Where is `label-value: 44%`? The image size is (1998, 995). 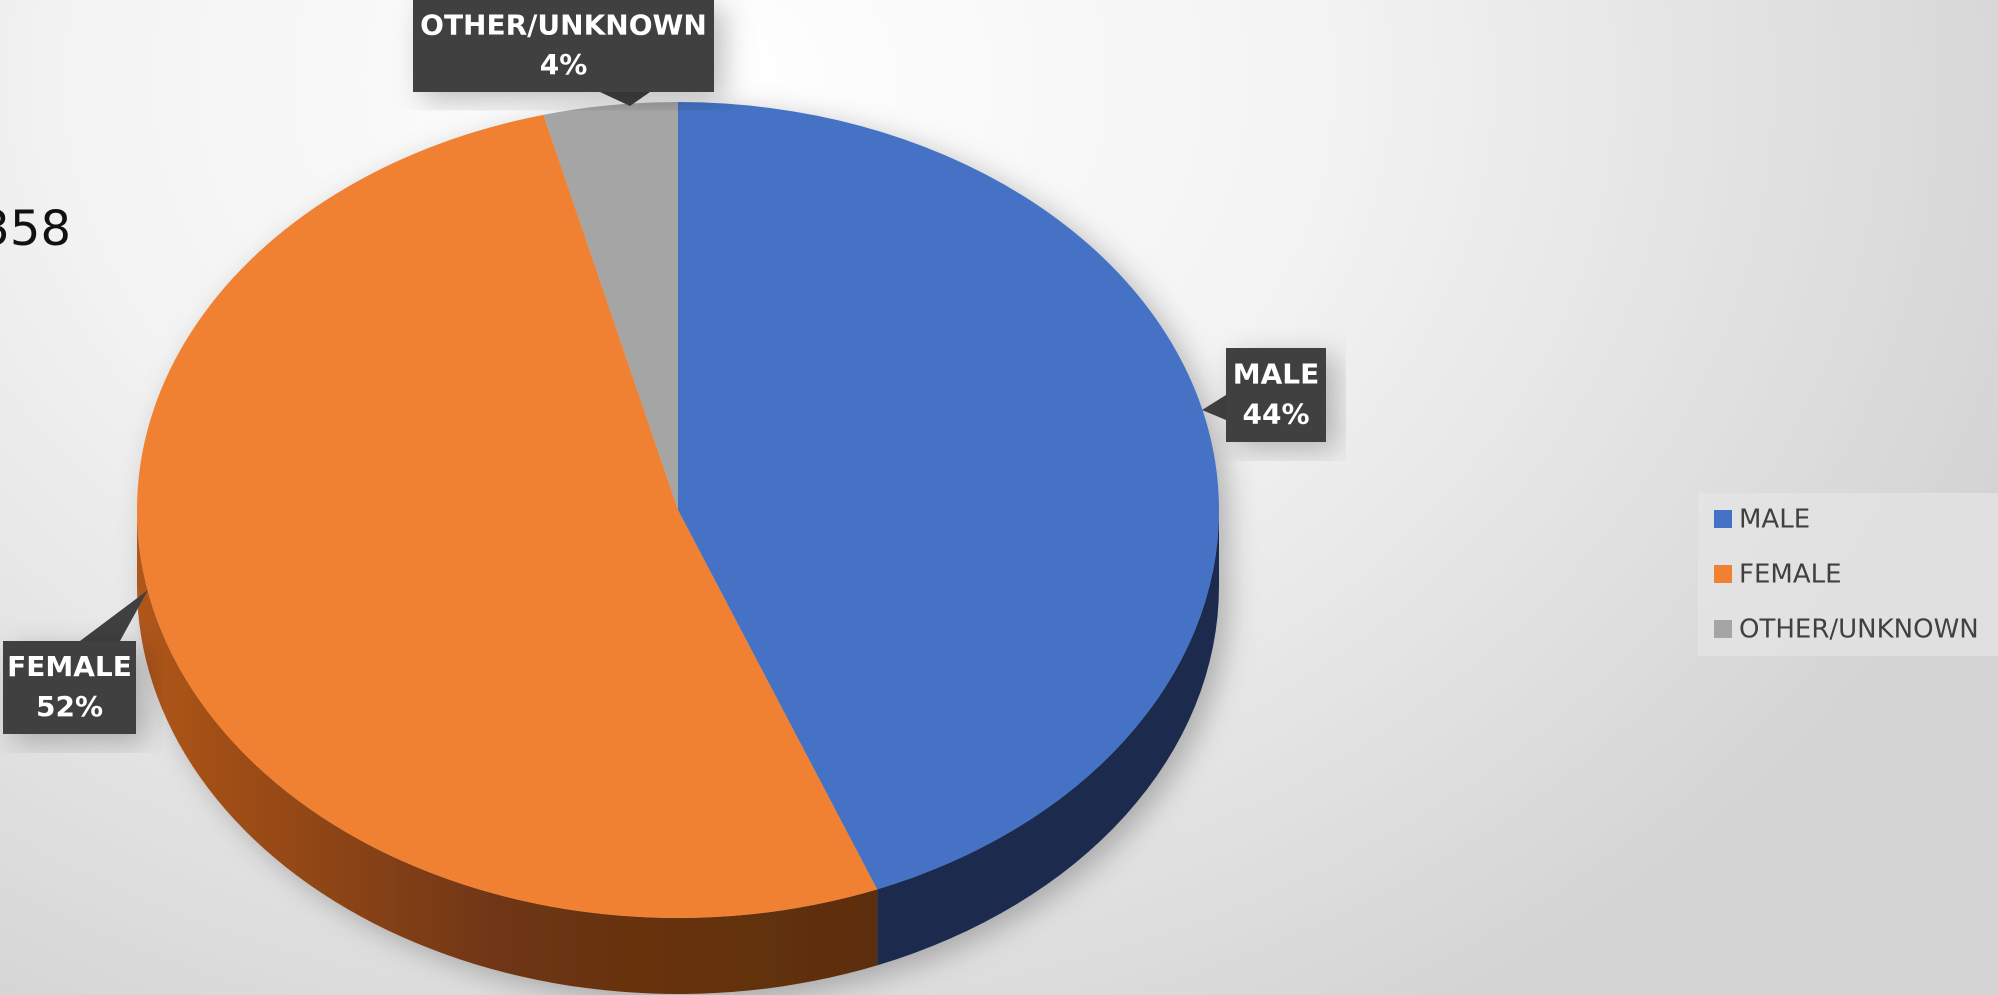
label-value: 44% is located at coordinates (1275, 414).